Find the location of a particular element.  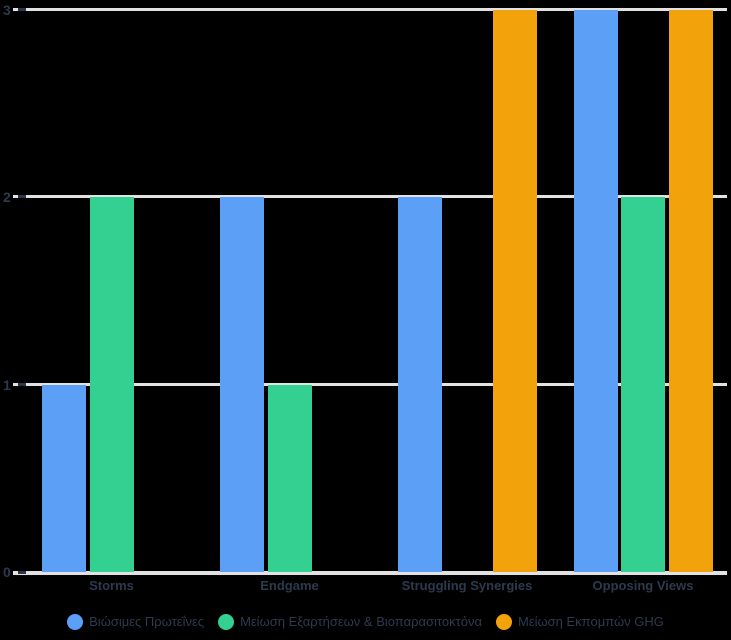

x-category-label: Storms is located at coordinates (111, 585).